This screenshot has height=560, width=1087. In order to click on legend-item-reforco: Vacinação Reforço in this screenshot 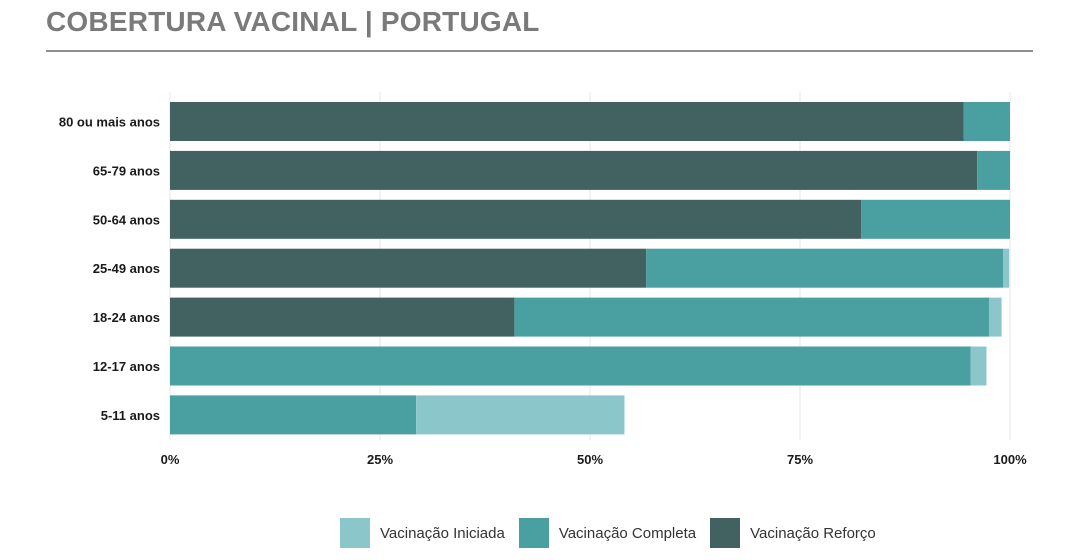, I will do `click(793, 533)`.